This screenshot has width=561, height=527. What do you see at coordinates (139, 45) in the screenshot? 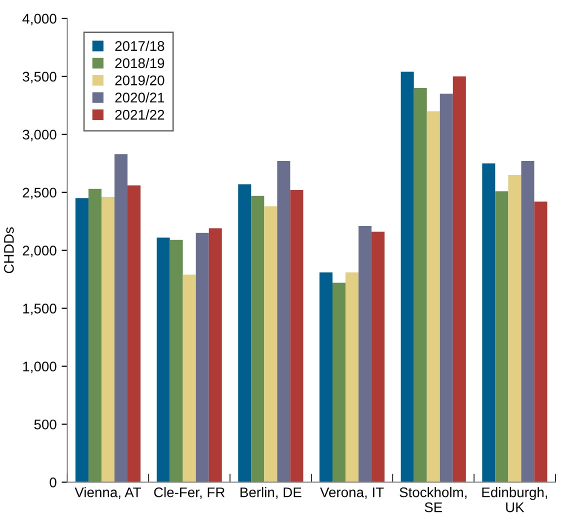
I see `legend-label: 2017/18` at bounding box center [139, 45].